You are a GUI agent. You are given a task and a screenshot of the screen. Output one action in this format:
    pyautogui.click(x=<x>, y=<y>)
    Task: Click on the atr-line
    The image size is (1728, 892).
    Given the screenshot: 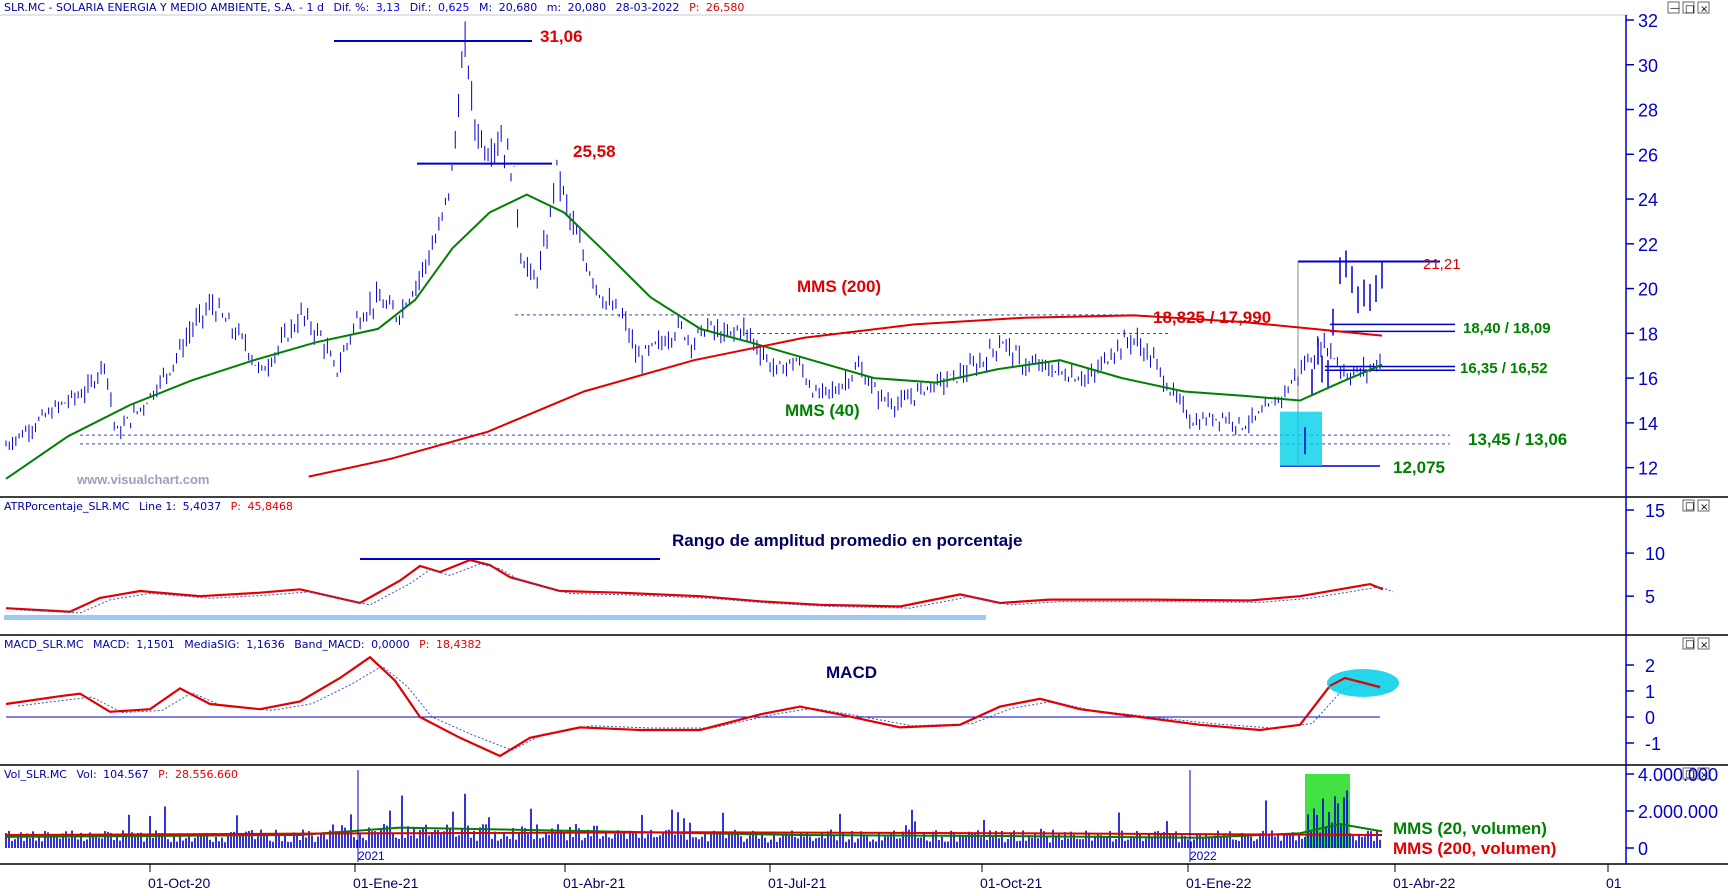 What is the action you would take?
    pyautogui.click(x=694, y=585)
    